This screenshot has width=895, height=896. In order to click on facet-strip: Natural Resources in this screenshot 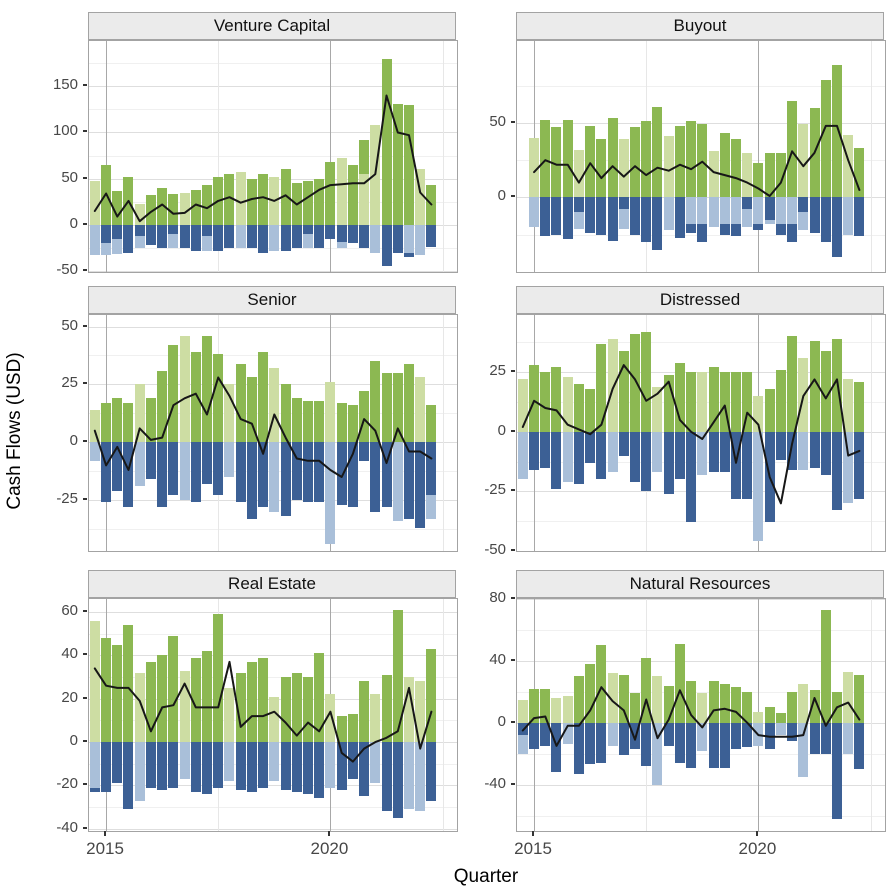, I will do `click(700, 584)`.